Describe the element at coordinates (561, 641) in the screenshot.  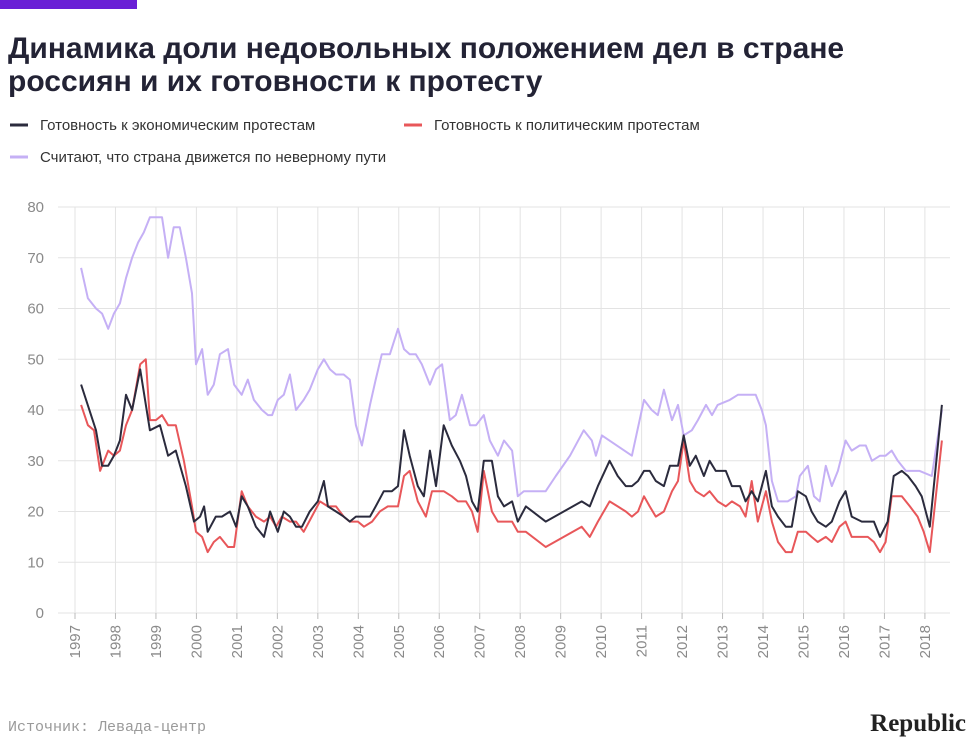
I see `x-tick-label: 2009` at that location.